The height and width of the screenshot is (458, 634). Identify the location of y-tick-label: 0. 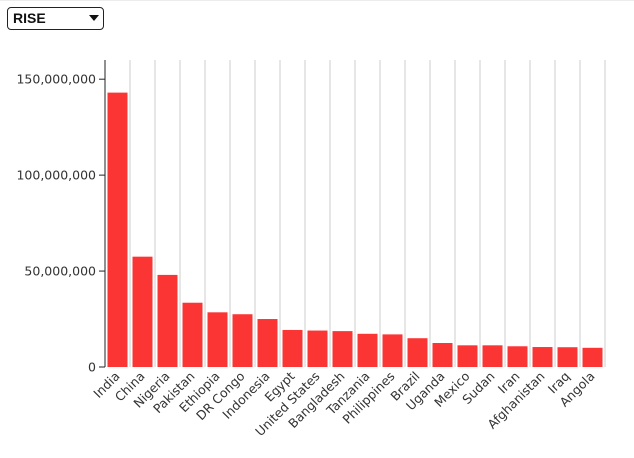
(92, 367).